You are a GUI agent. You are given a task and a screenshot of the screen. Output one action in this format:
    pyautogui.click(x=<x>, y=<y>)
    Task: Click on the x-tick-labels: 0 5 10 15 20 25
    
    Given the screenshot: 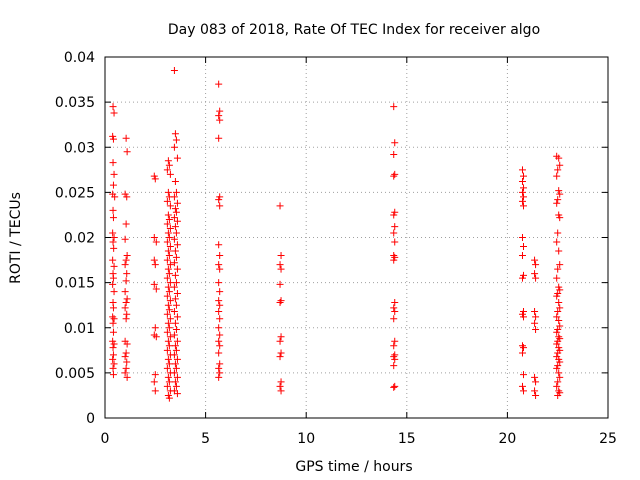 What is the action you would take?
    pyautogui.click(x=359, y=439)
    